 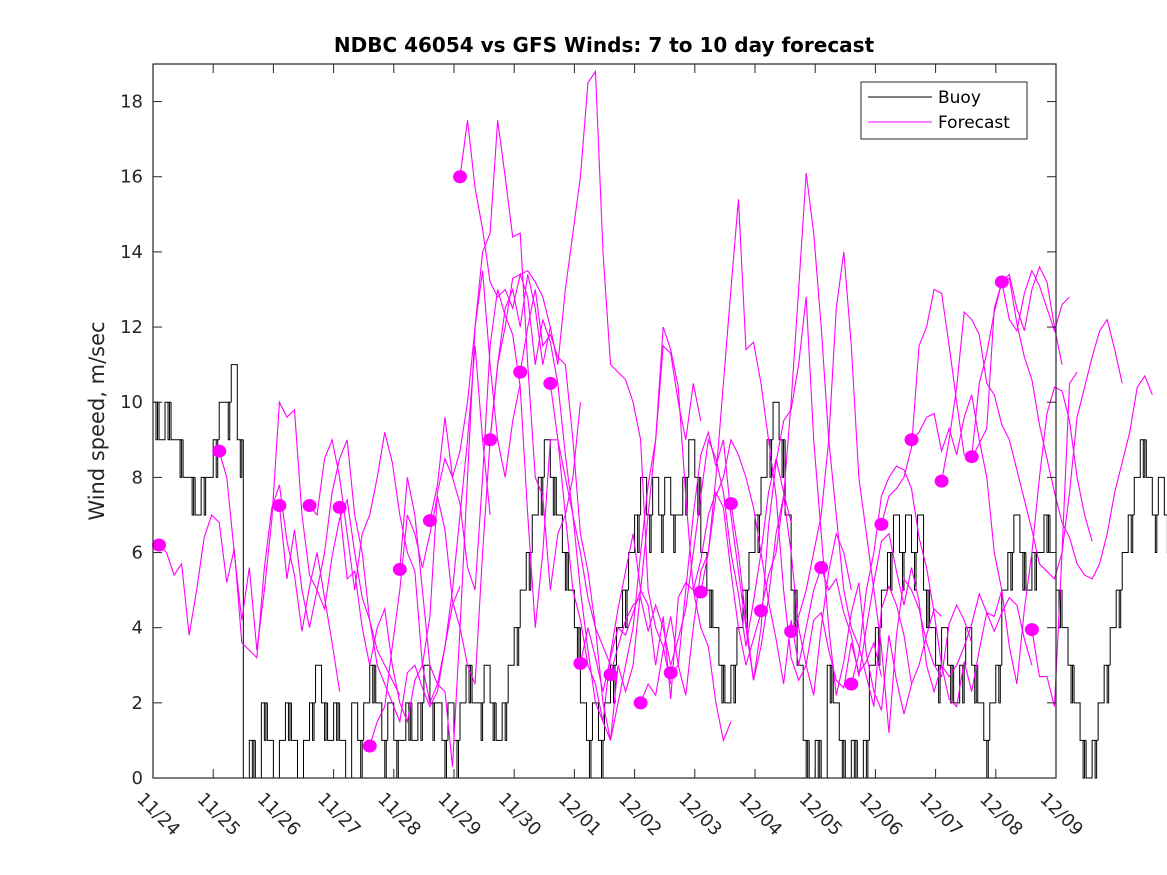 What do you see at coordinates (760, 815) in the screenshot?
I see `x-tick-label: 12/04` at bounding box center [760, 815].